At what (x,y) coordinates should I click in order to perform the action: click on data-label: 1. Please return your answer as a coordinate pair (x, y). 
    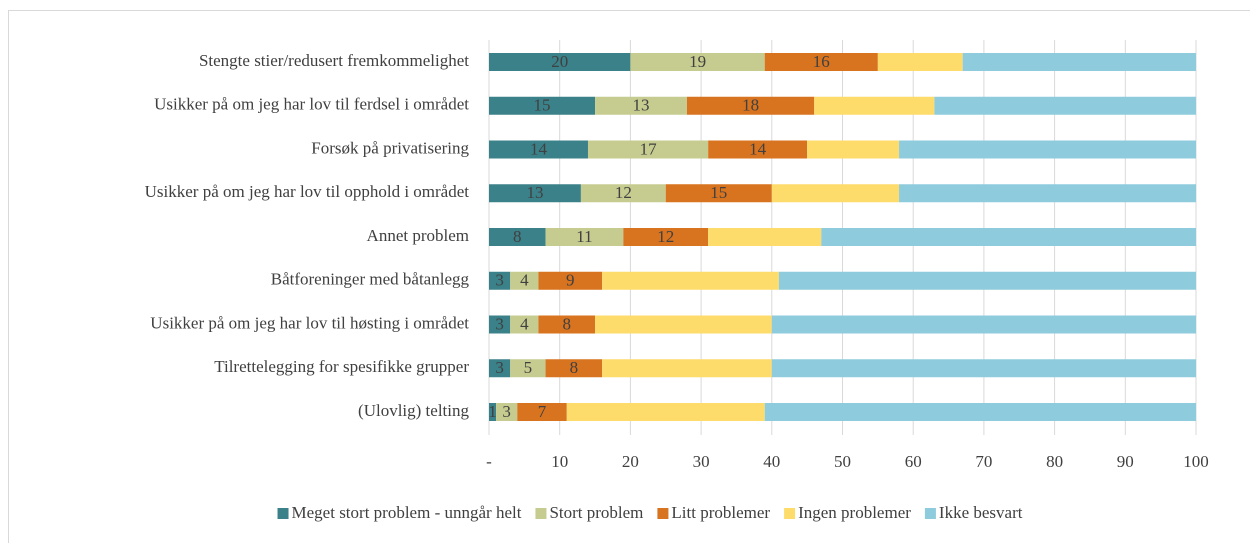
    Looking at the image, I should click on (492, 411).